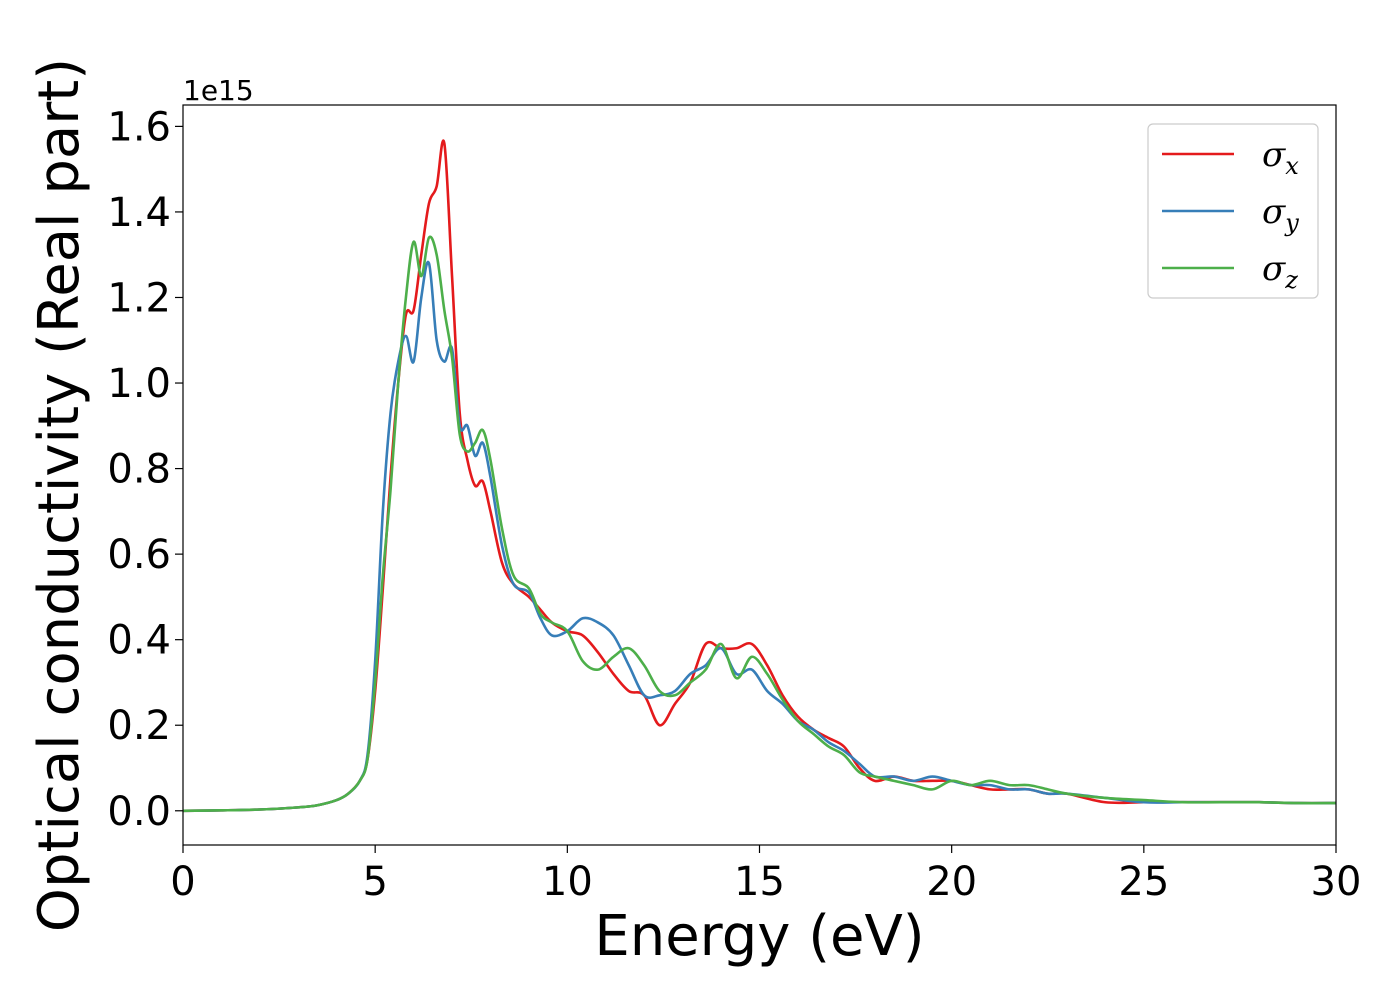  Describe the element at coordinates (139, 298) in the screenshot. I see `y-tick-label: 1.2` at that location.